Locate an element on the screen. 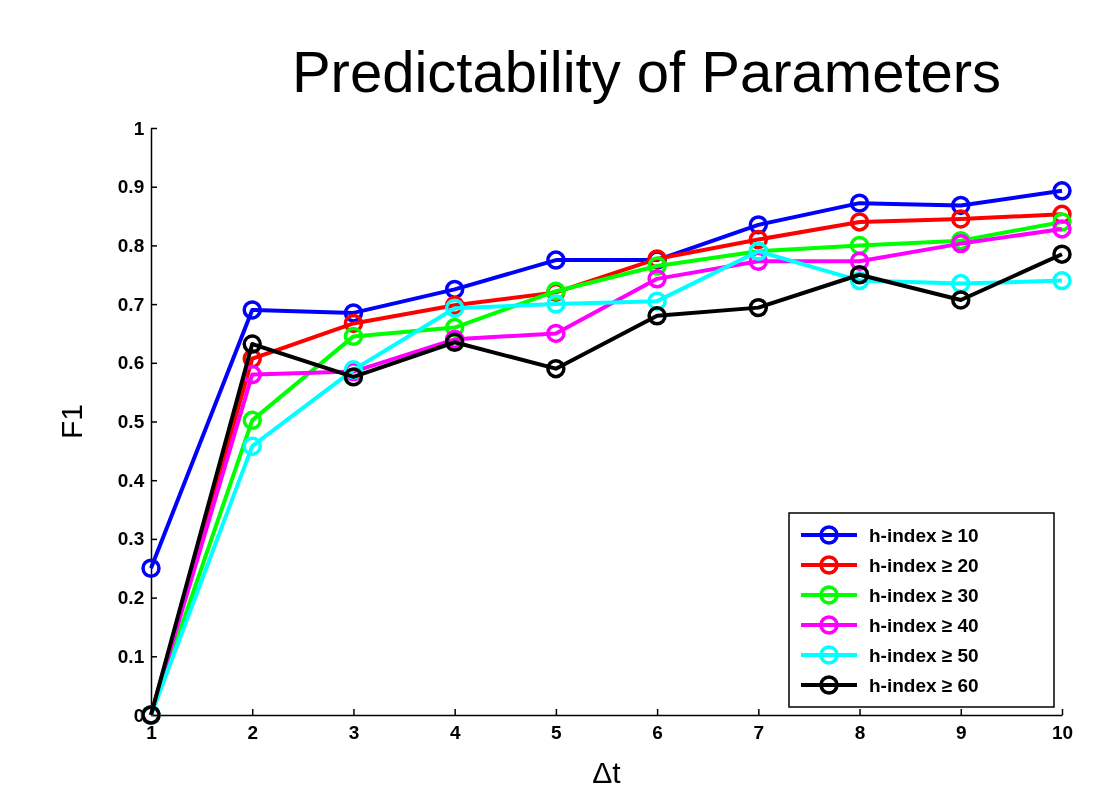 The height and width of the screenshot is (794, 1097). y-tick-label: 0.5 is located at coordinates (131, 422).